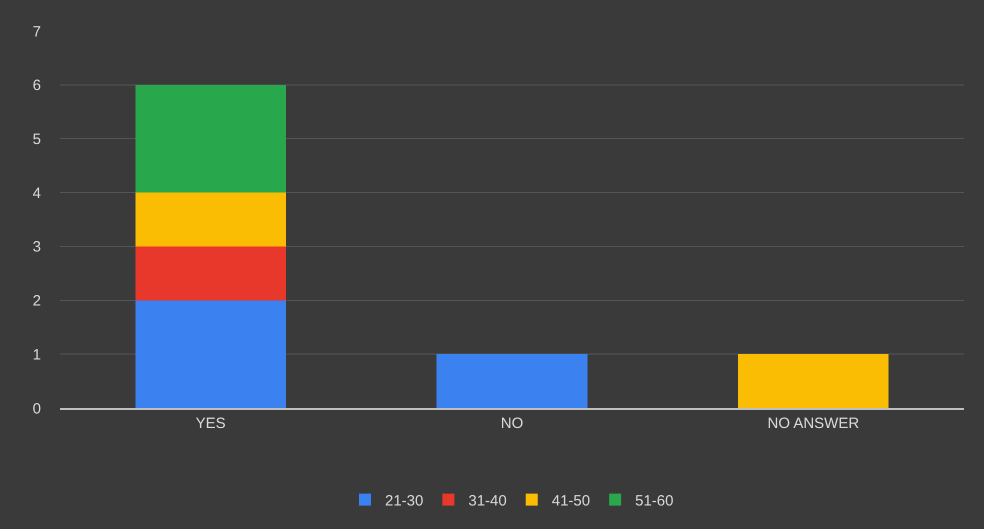  I want to click on y-tick-label: 1, so click(36, 355).